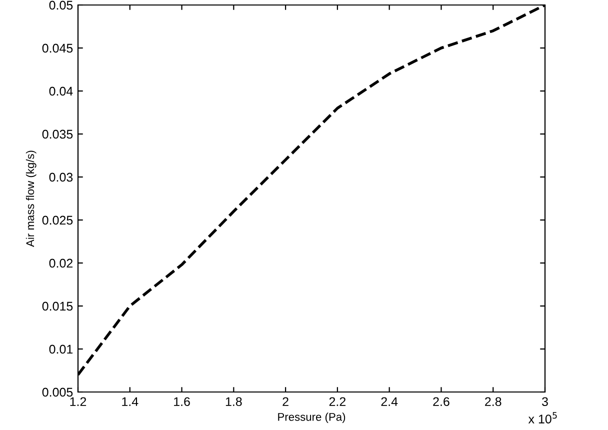 The height and width of the screenshot is (430, 608). I want to click on y-tick-label: 0.005, so click(57, 392).